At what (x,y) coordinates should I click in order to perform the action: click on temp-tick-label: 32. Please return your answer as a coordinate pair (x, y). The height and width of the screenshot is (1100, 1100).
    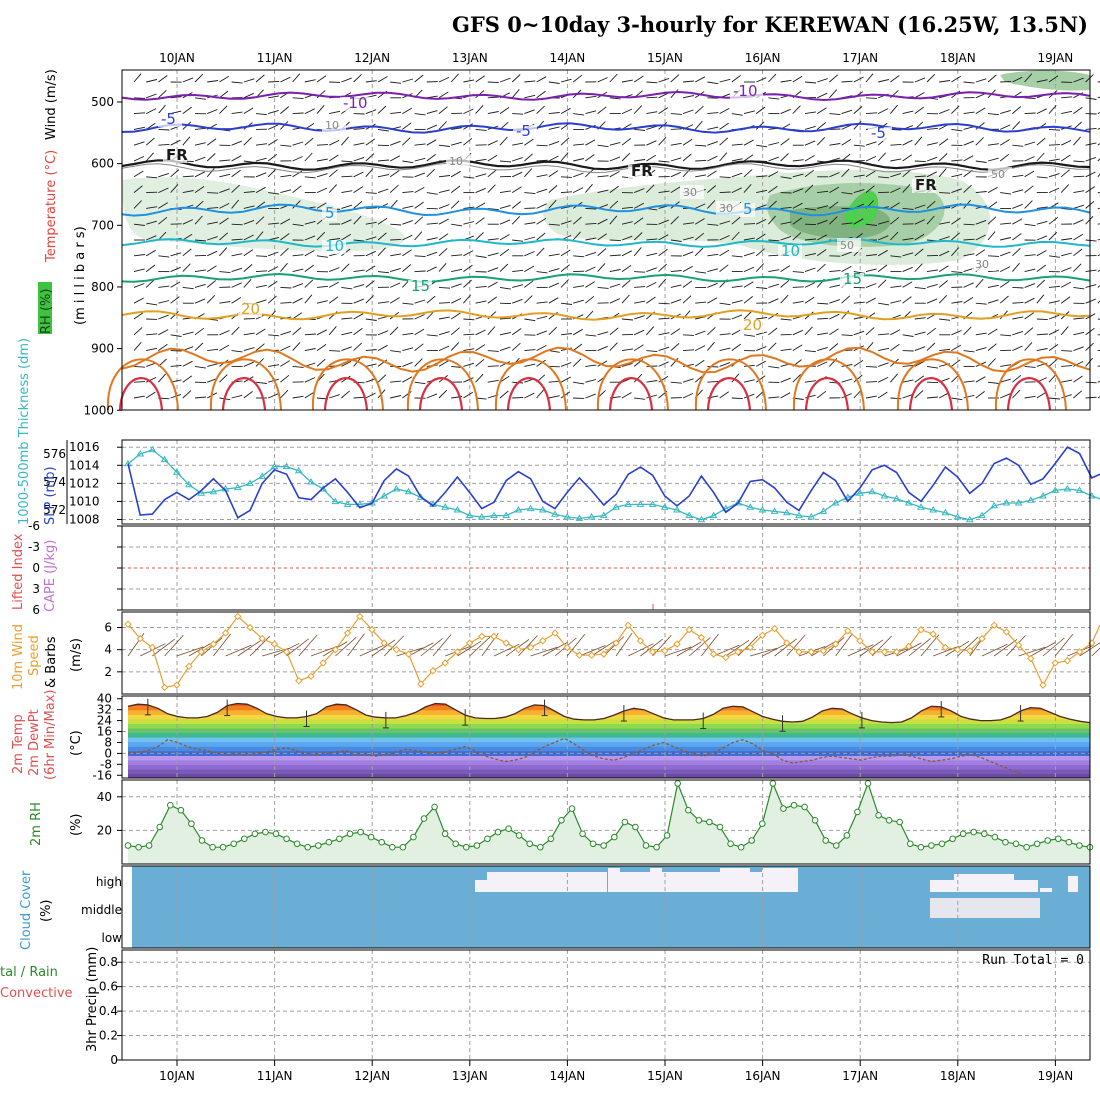
    Looking at the image, I should click on (104, 710).